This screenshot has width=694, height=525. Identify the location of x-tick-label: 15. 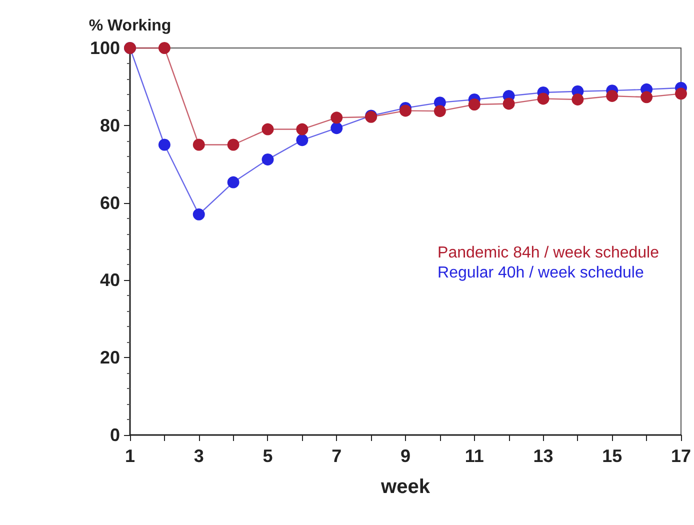
(612, 456).